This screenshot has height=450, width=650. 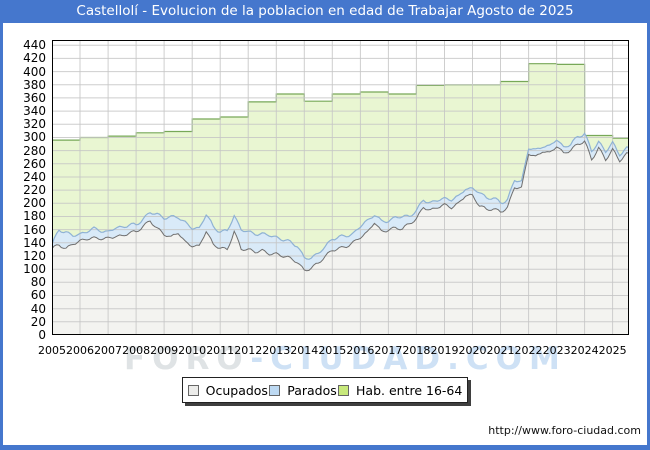 I want to click on y-axis-tick-label: 60, so click(x=38, y=295).